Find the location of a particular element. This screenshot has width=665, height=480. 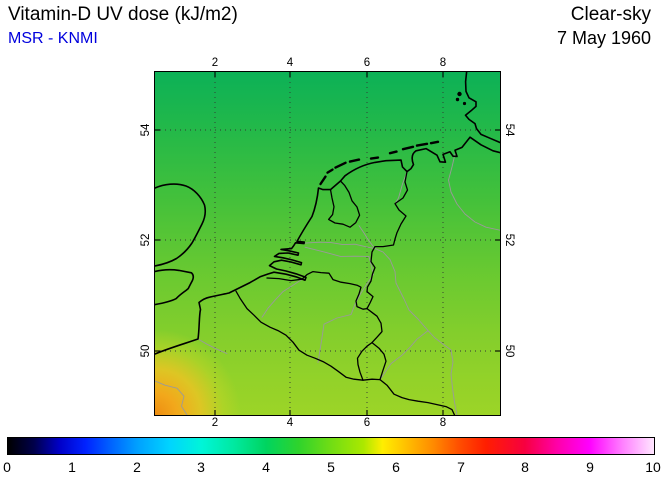

colorbar-tick-label: 7 is located at coordinates (461, 467).